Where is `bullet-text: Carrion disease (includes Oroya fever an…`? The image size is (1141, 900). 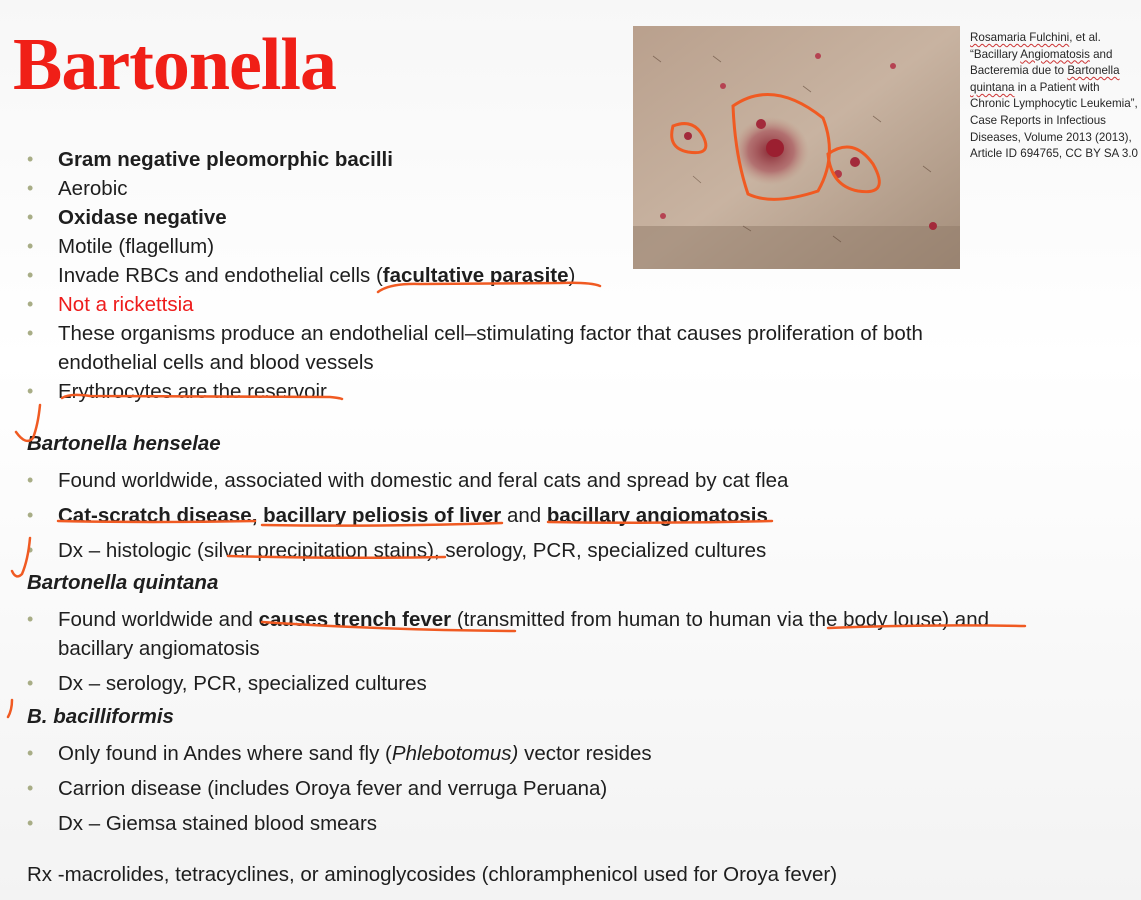 bullet-text: Carrion disease (includes Oroya fever an… is located at coordinates (333, 788).